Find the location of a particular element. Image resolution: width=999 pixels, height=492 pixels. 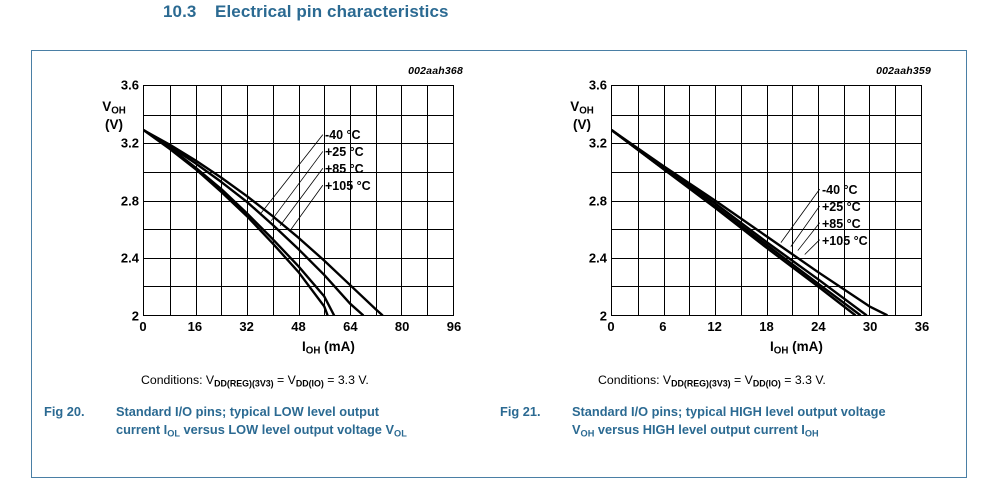

x-axis-ticks: 0 6 12 18 24 30 36 is located at coordinates (768, 329).